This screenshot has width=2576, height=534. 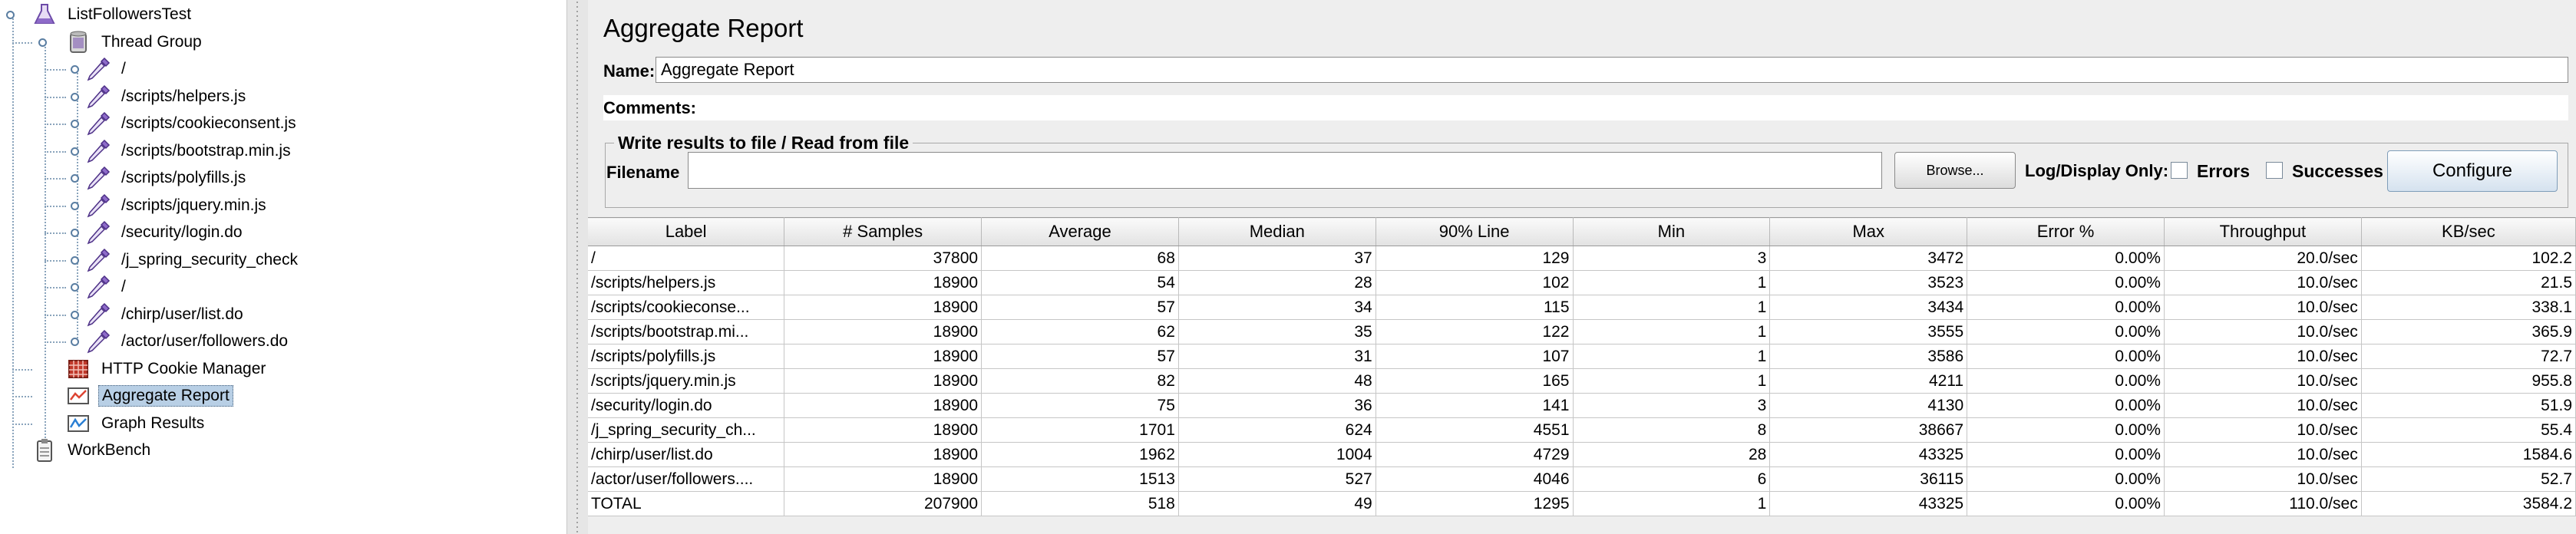 What do you see at coordinates (1285, 171) in the screenshot?
I see `filename-input` at bounding box center [1285, 171].